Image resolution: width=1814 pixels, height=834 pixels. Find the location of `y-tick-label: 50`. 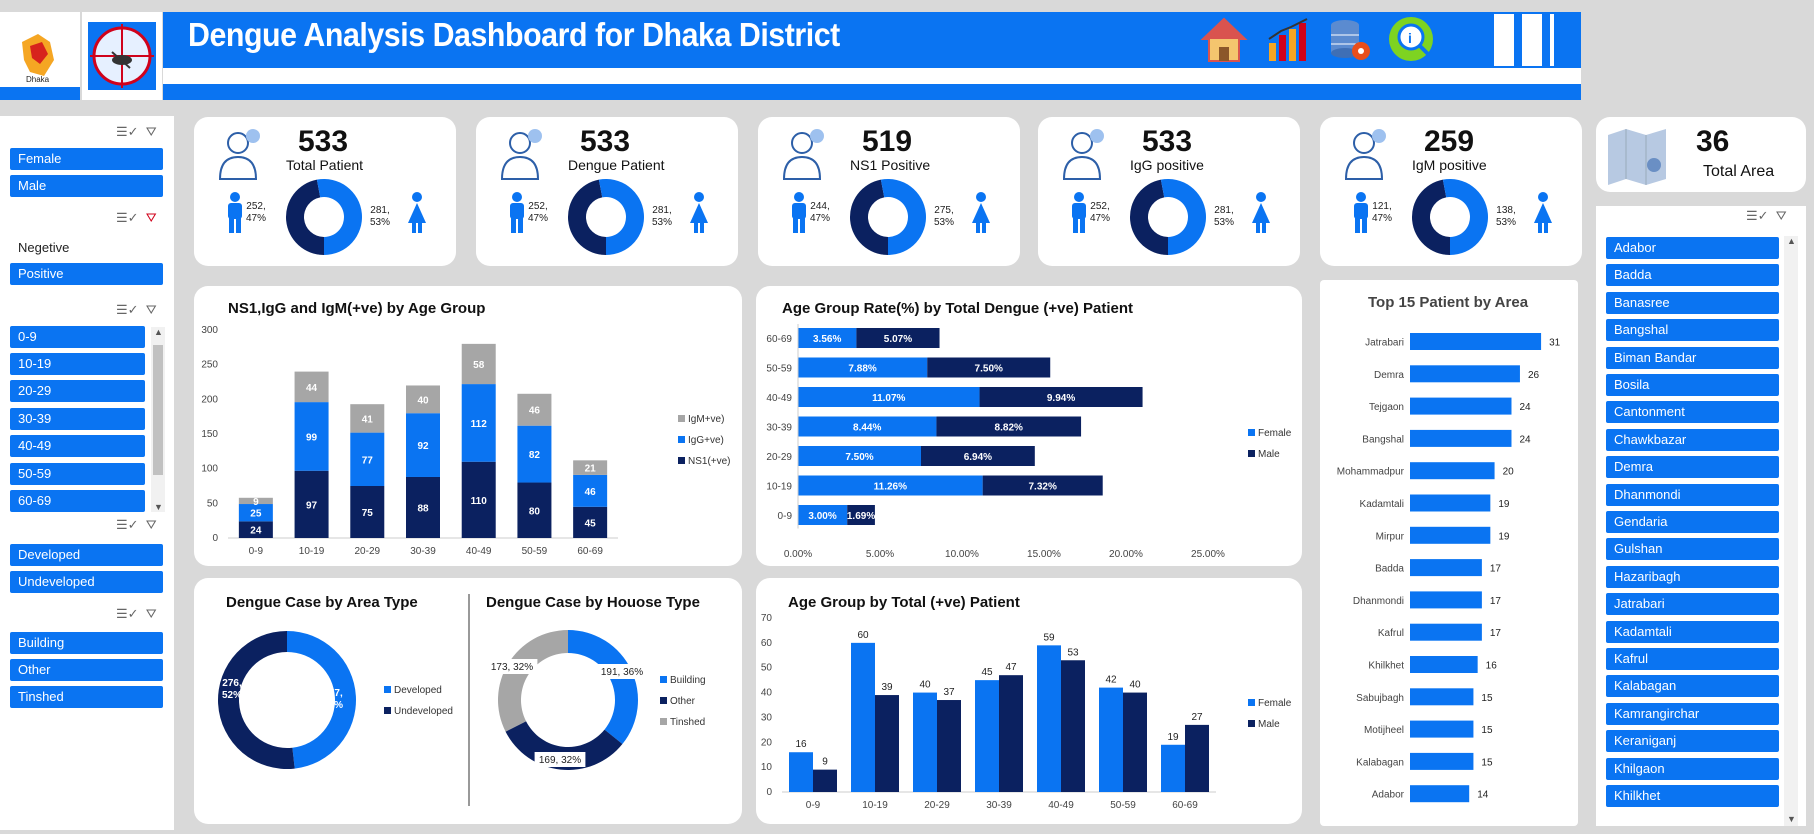

y-tick-label: 50 is located at coordinates (213, 503).